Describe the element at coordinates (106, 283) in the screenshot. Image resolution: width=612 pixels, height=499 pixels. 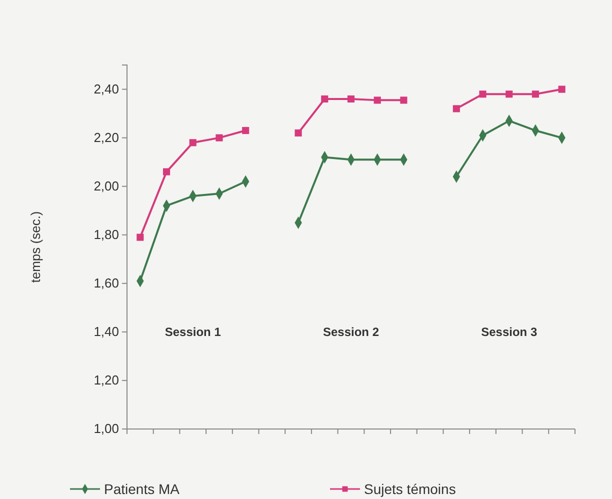
I see `y-tick-label: 1,60` at that location.